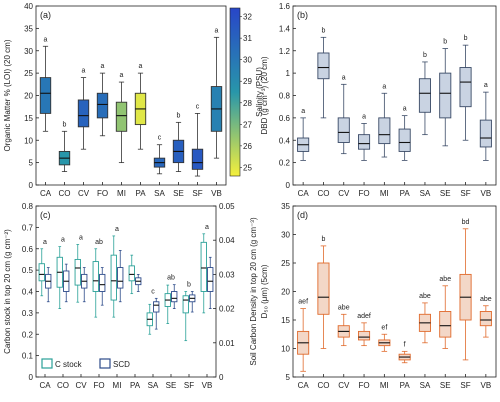 The width and height of the screenshot is (500, 402). What do you see at coordinates (102, 282) in the screenshot?
I see `scd-box-fo-box` at bounding box center [102, 282].